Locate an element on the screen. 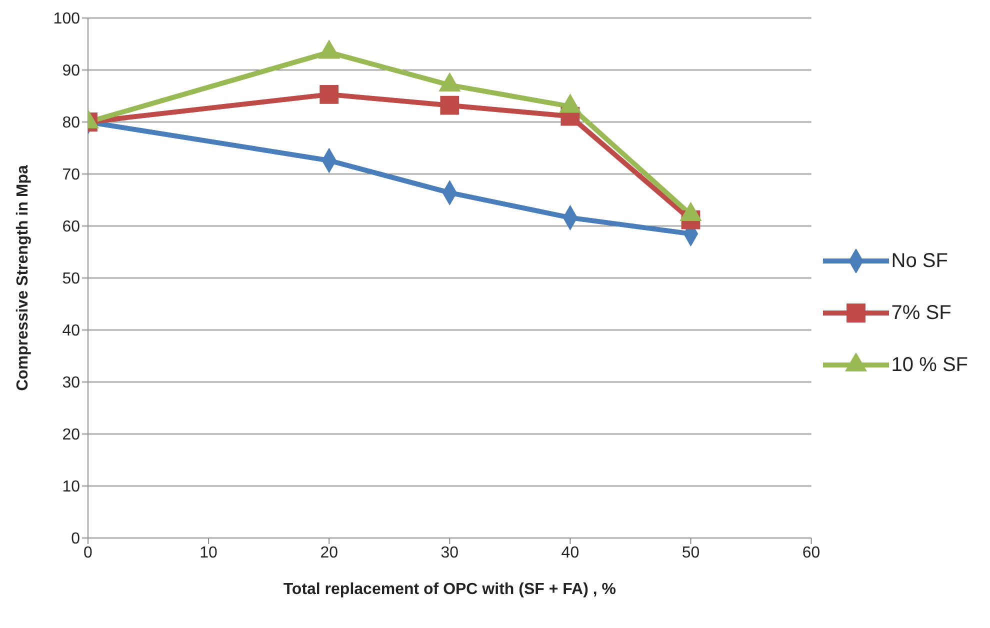  y-axis-title: Compressive Strength in Mpa is located at coordinates (23, 277).